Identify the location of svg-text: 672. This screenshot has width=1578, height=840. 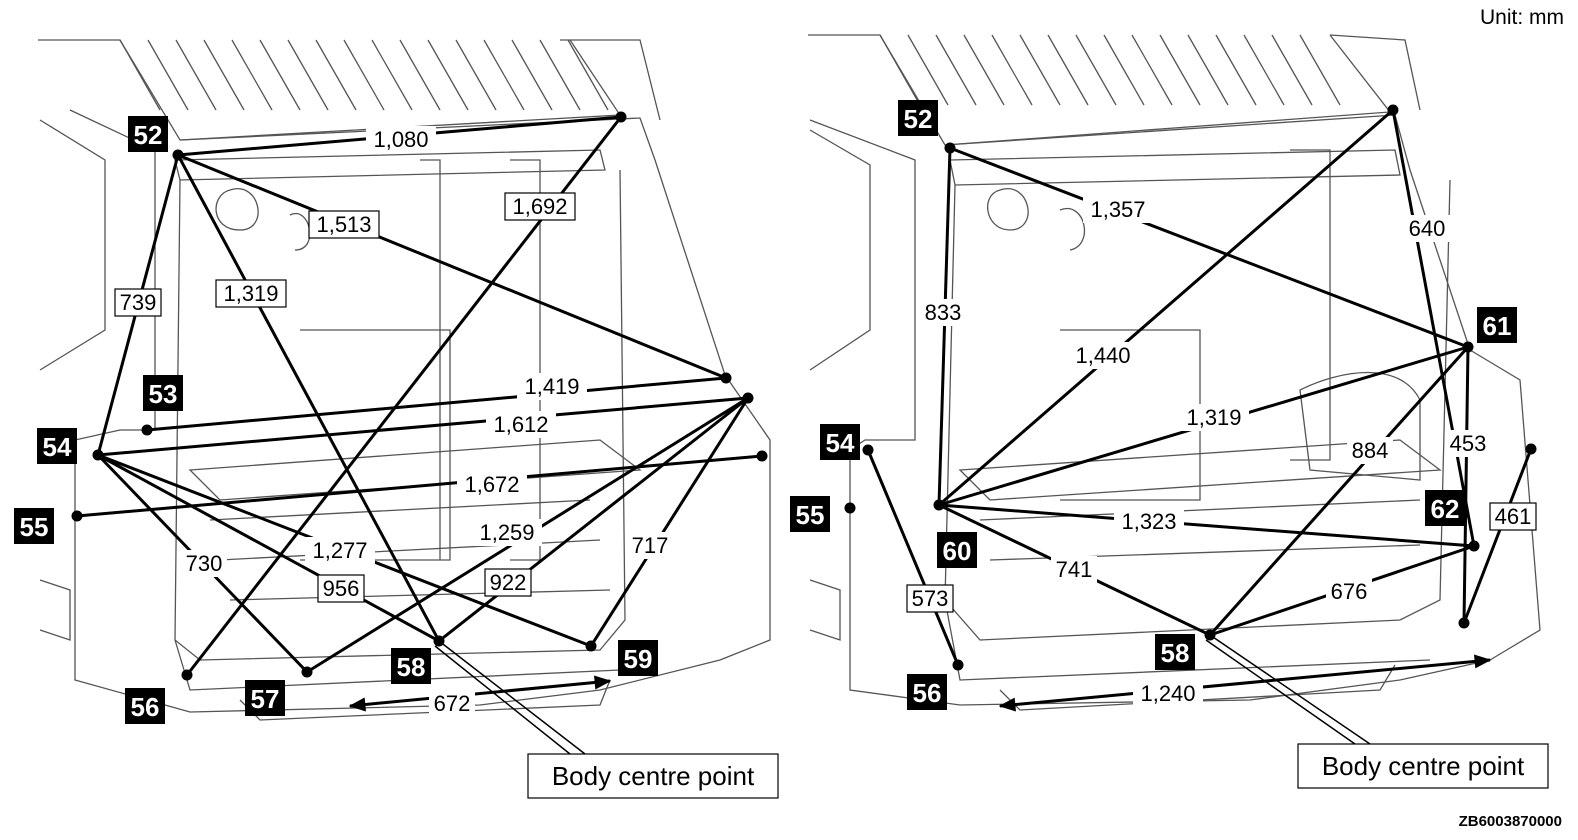
(452, 703).